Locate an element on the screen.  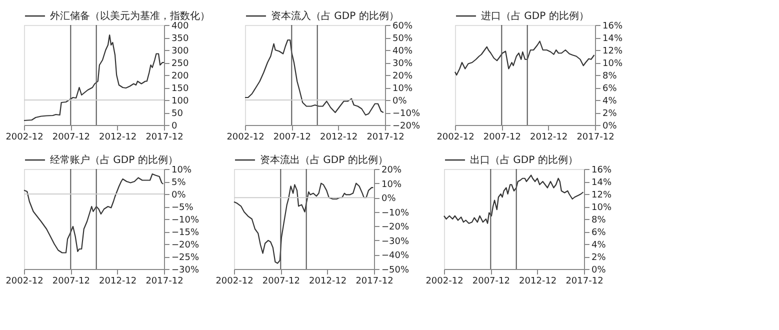
legend-label: 经常账户（占 GDP 的比例） is located at coordinates (114, 160).